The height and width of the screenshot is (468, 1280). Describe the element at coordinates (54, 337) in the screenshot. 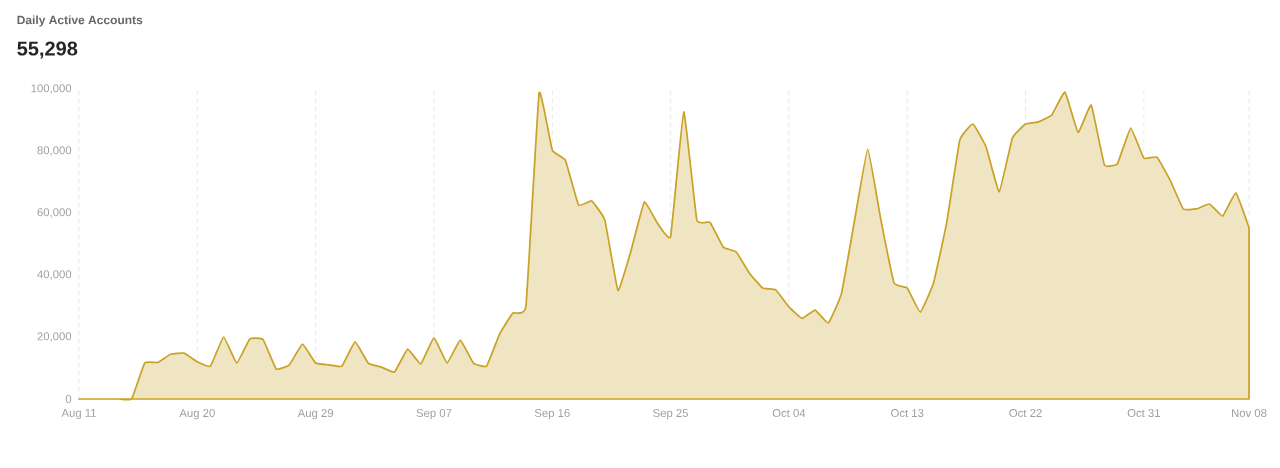

I see `y-tick-label: 20,000` at that location.